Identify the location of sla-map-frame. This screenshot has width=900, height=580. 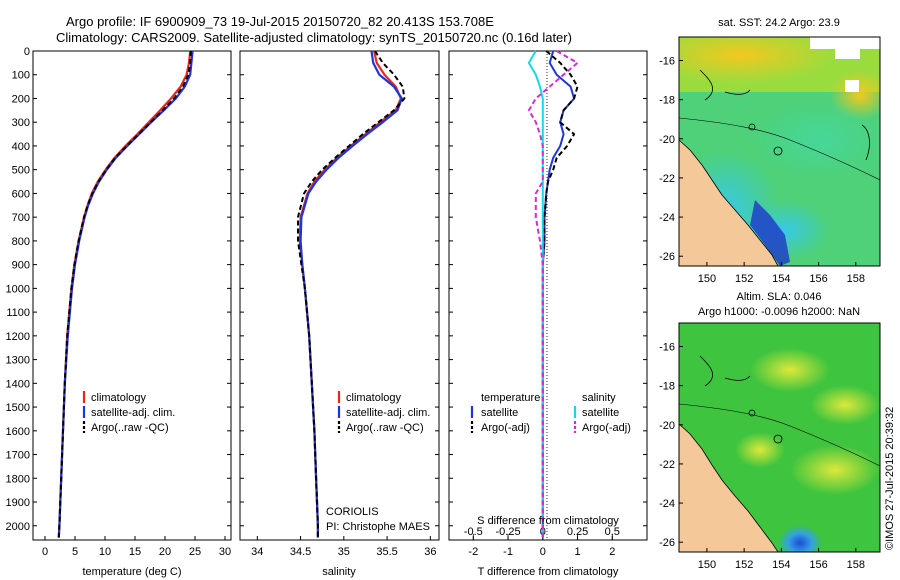
(779, 437).